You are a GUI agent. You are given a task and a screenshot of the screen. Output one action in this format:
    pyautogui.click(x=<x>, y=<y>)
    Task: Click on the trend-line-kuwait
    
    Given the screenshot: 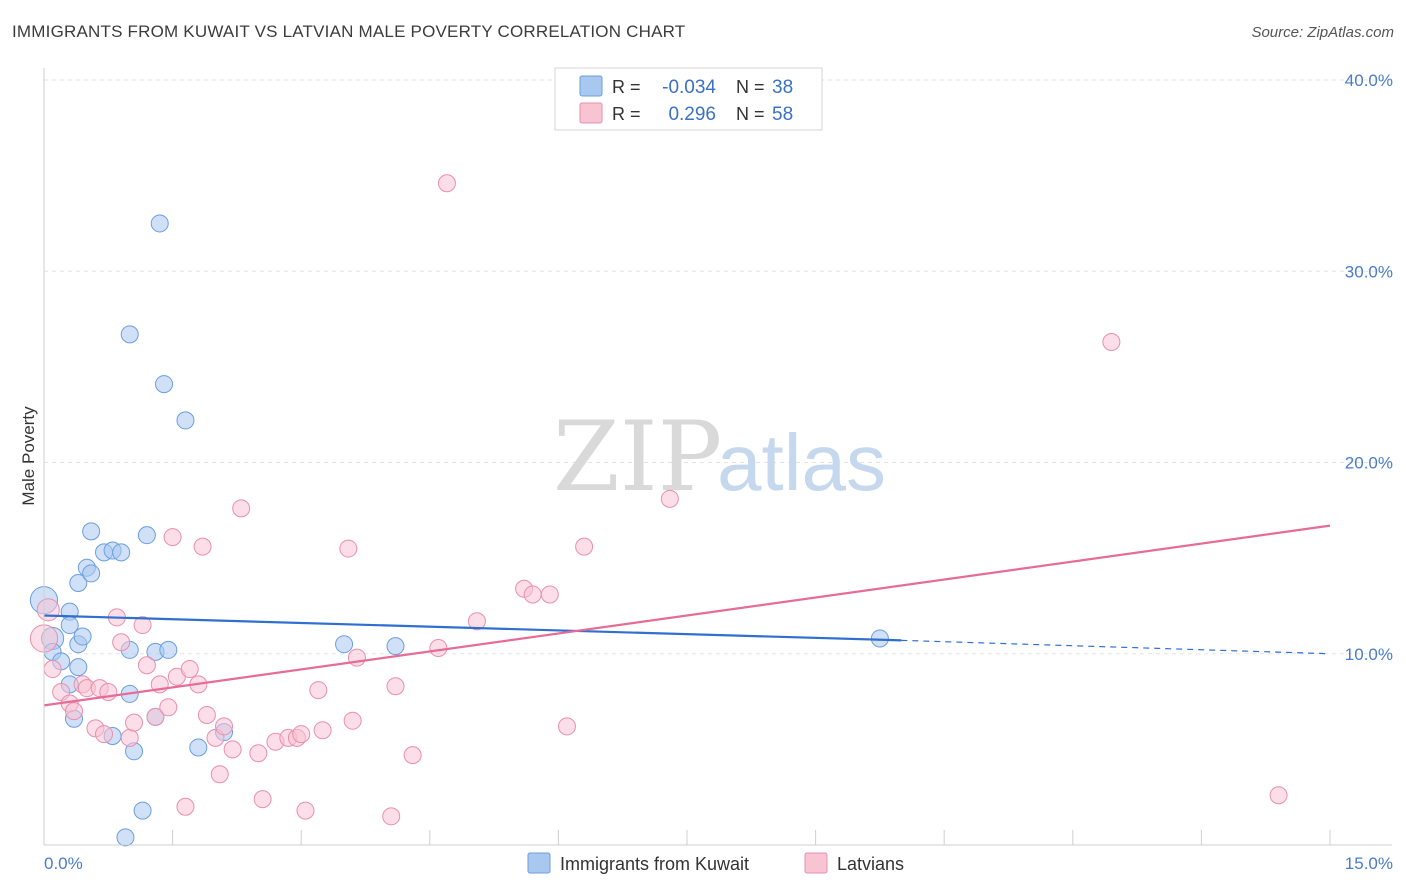 What is the action you would take?
    pyautogui.click(x=472, y=628)
    